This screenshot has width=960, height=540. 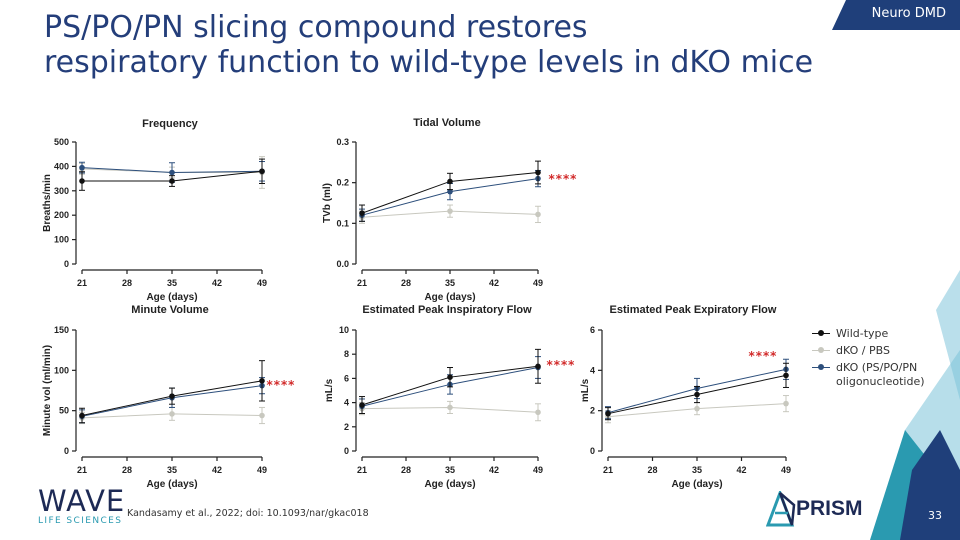 I want to click on chart-title: Estimated Peak Expiratory Flow, so click(x=693, y=310).